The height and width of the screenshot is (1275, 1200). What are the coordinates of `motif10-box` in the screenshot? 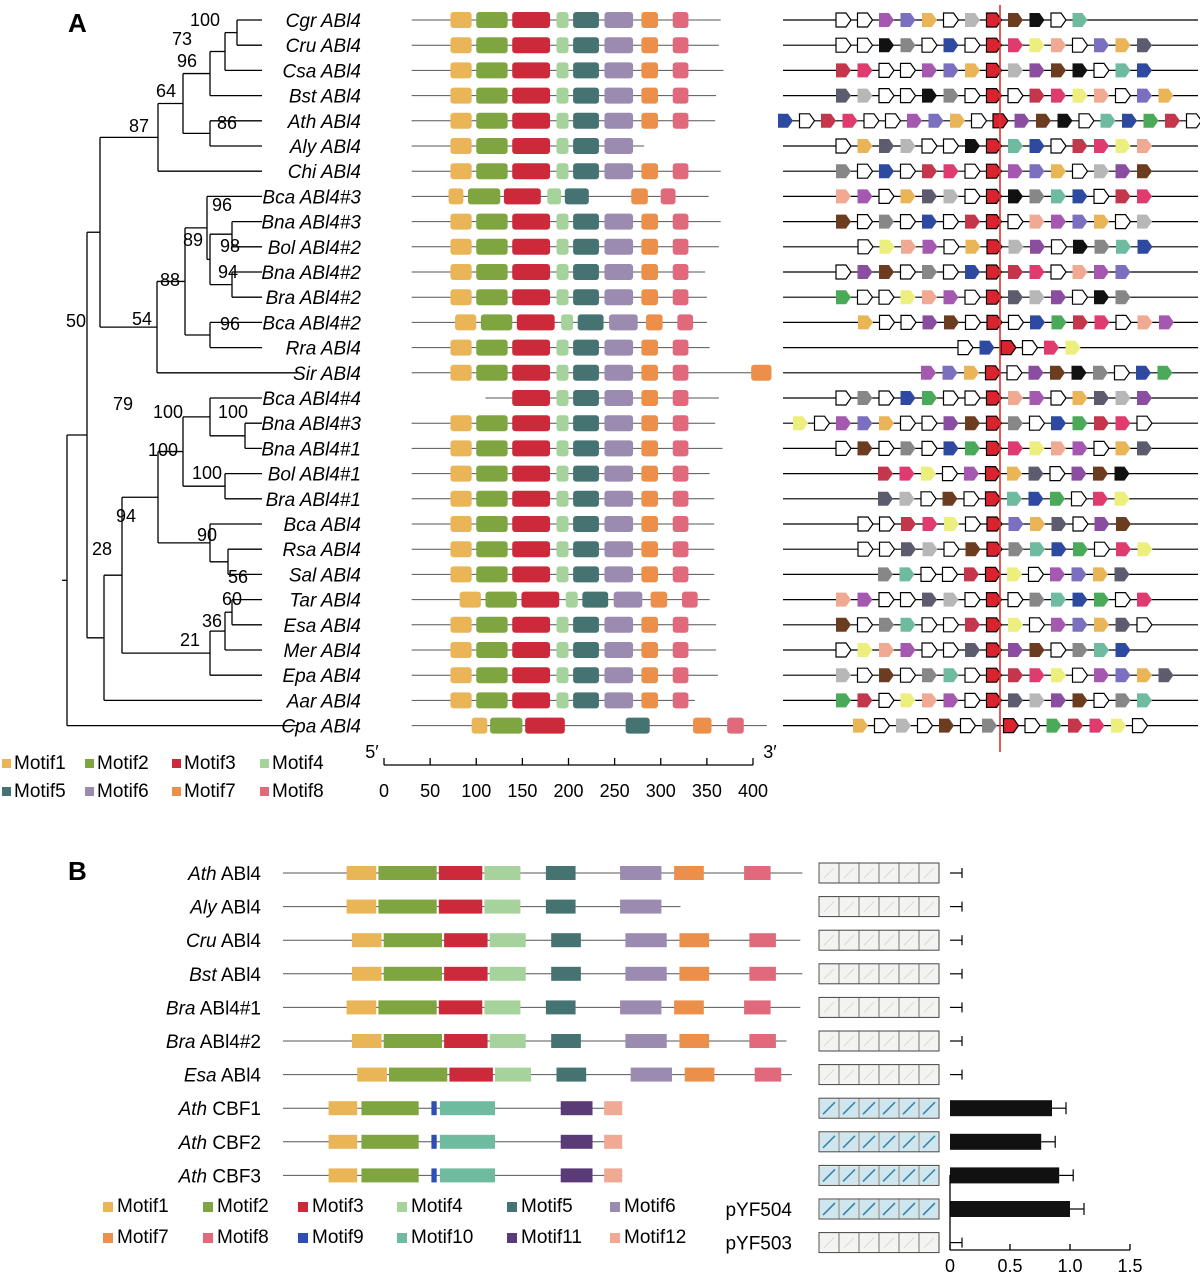 It's located at (467, 1141).